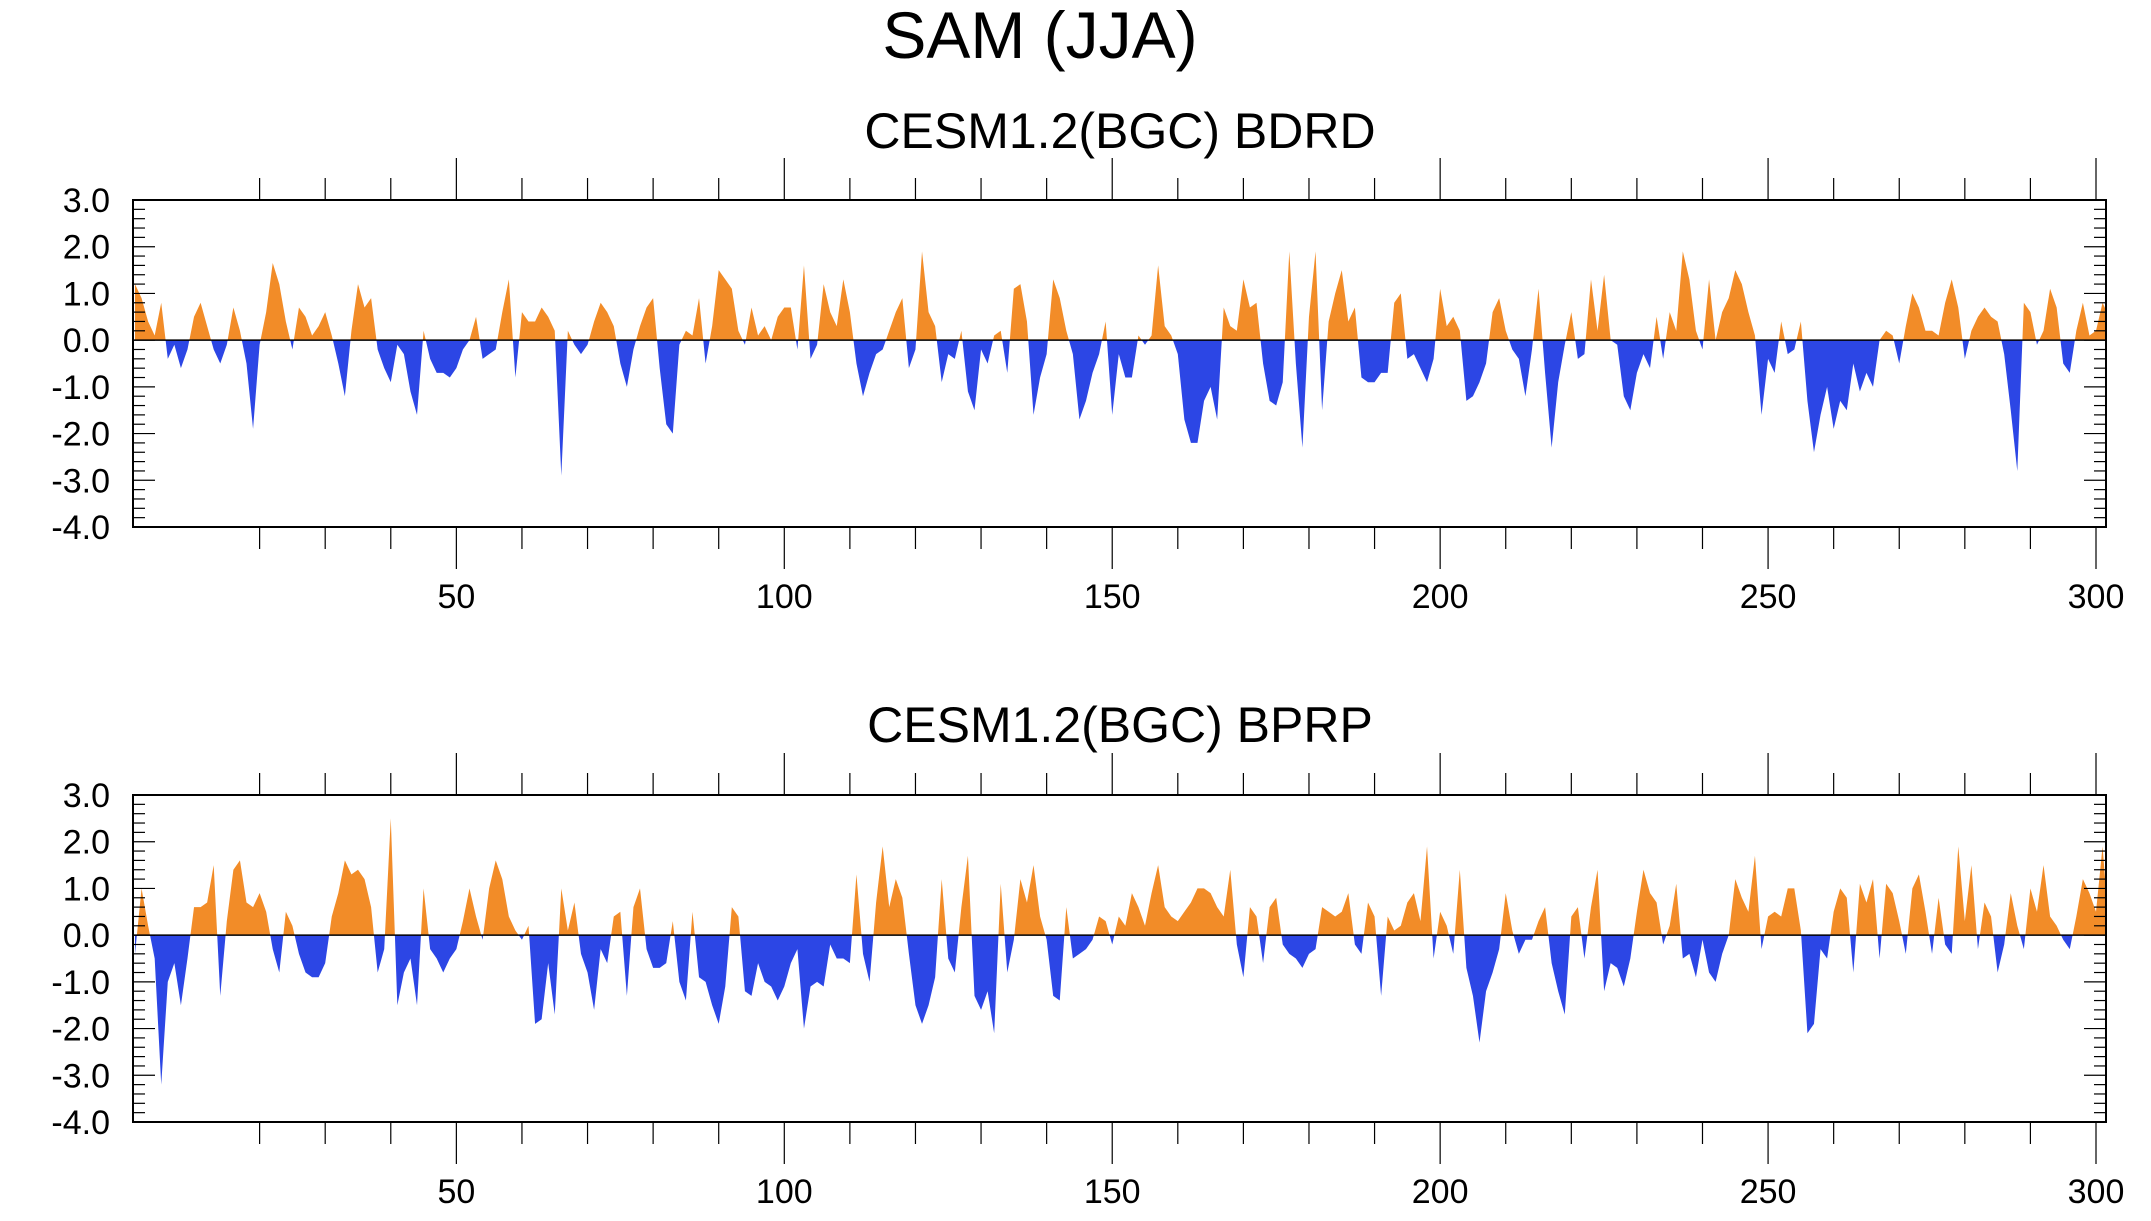 This screenshot has height=1221, width=2151. Describe the element at coordinates (1119, 131) in the screenshot. I see `panel-title: CESM1.2(BGC) BDRD` at that location.